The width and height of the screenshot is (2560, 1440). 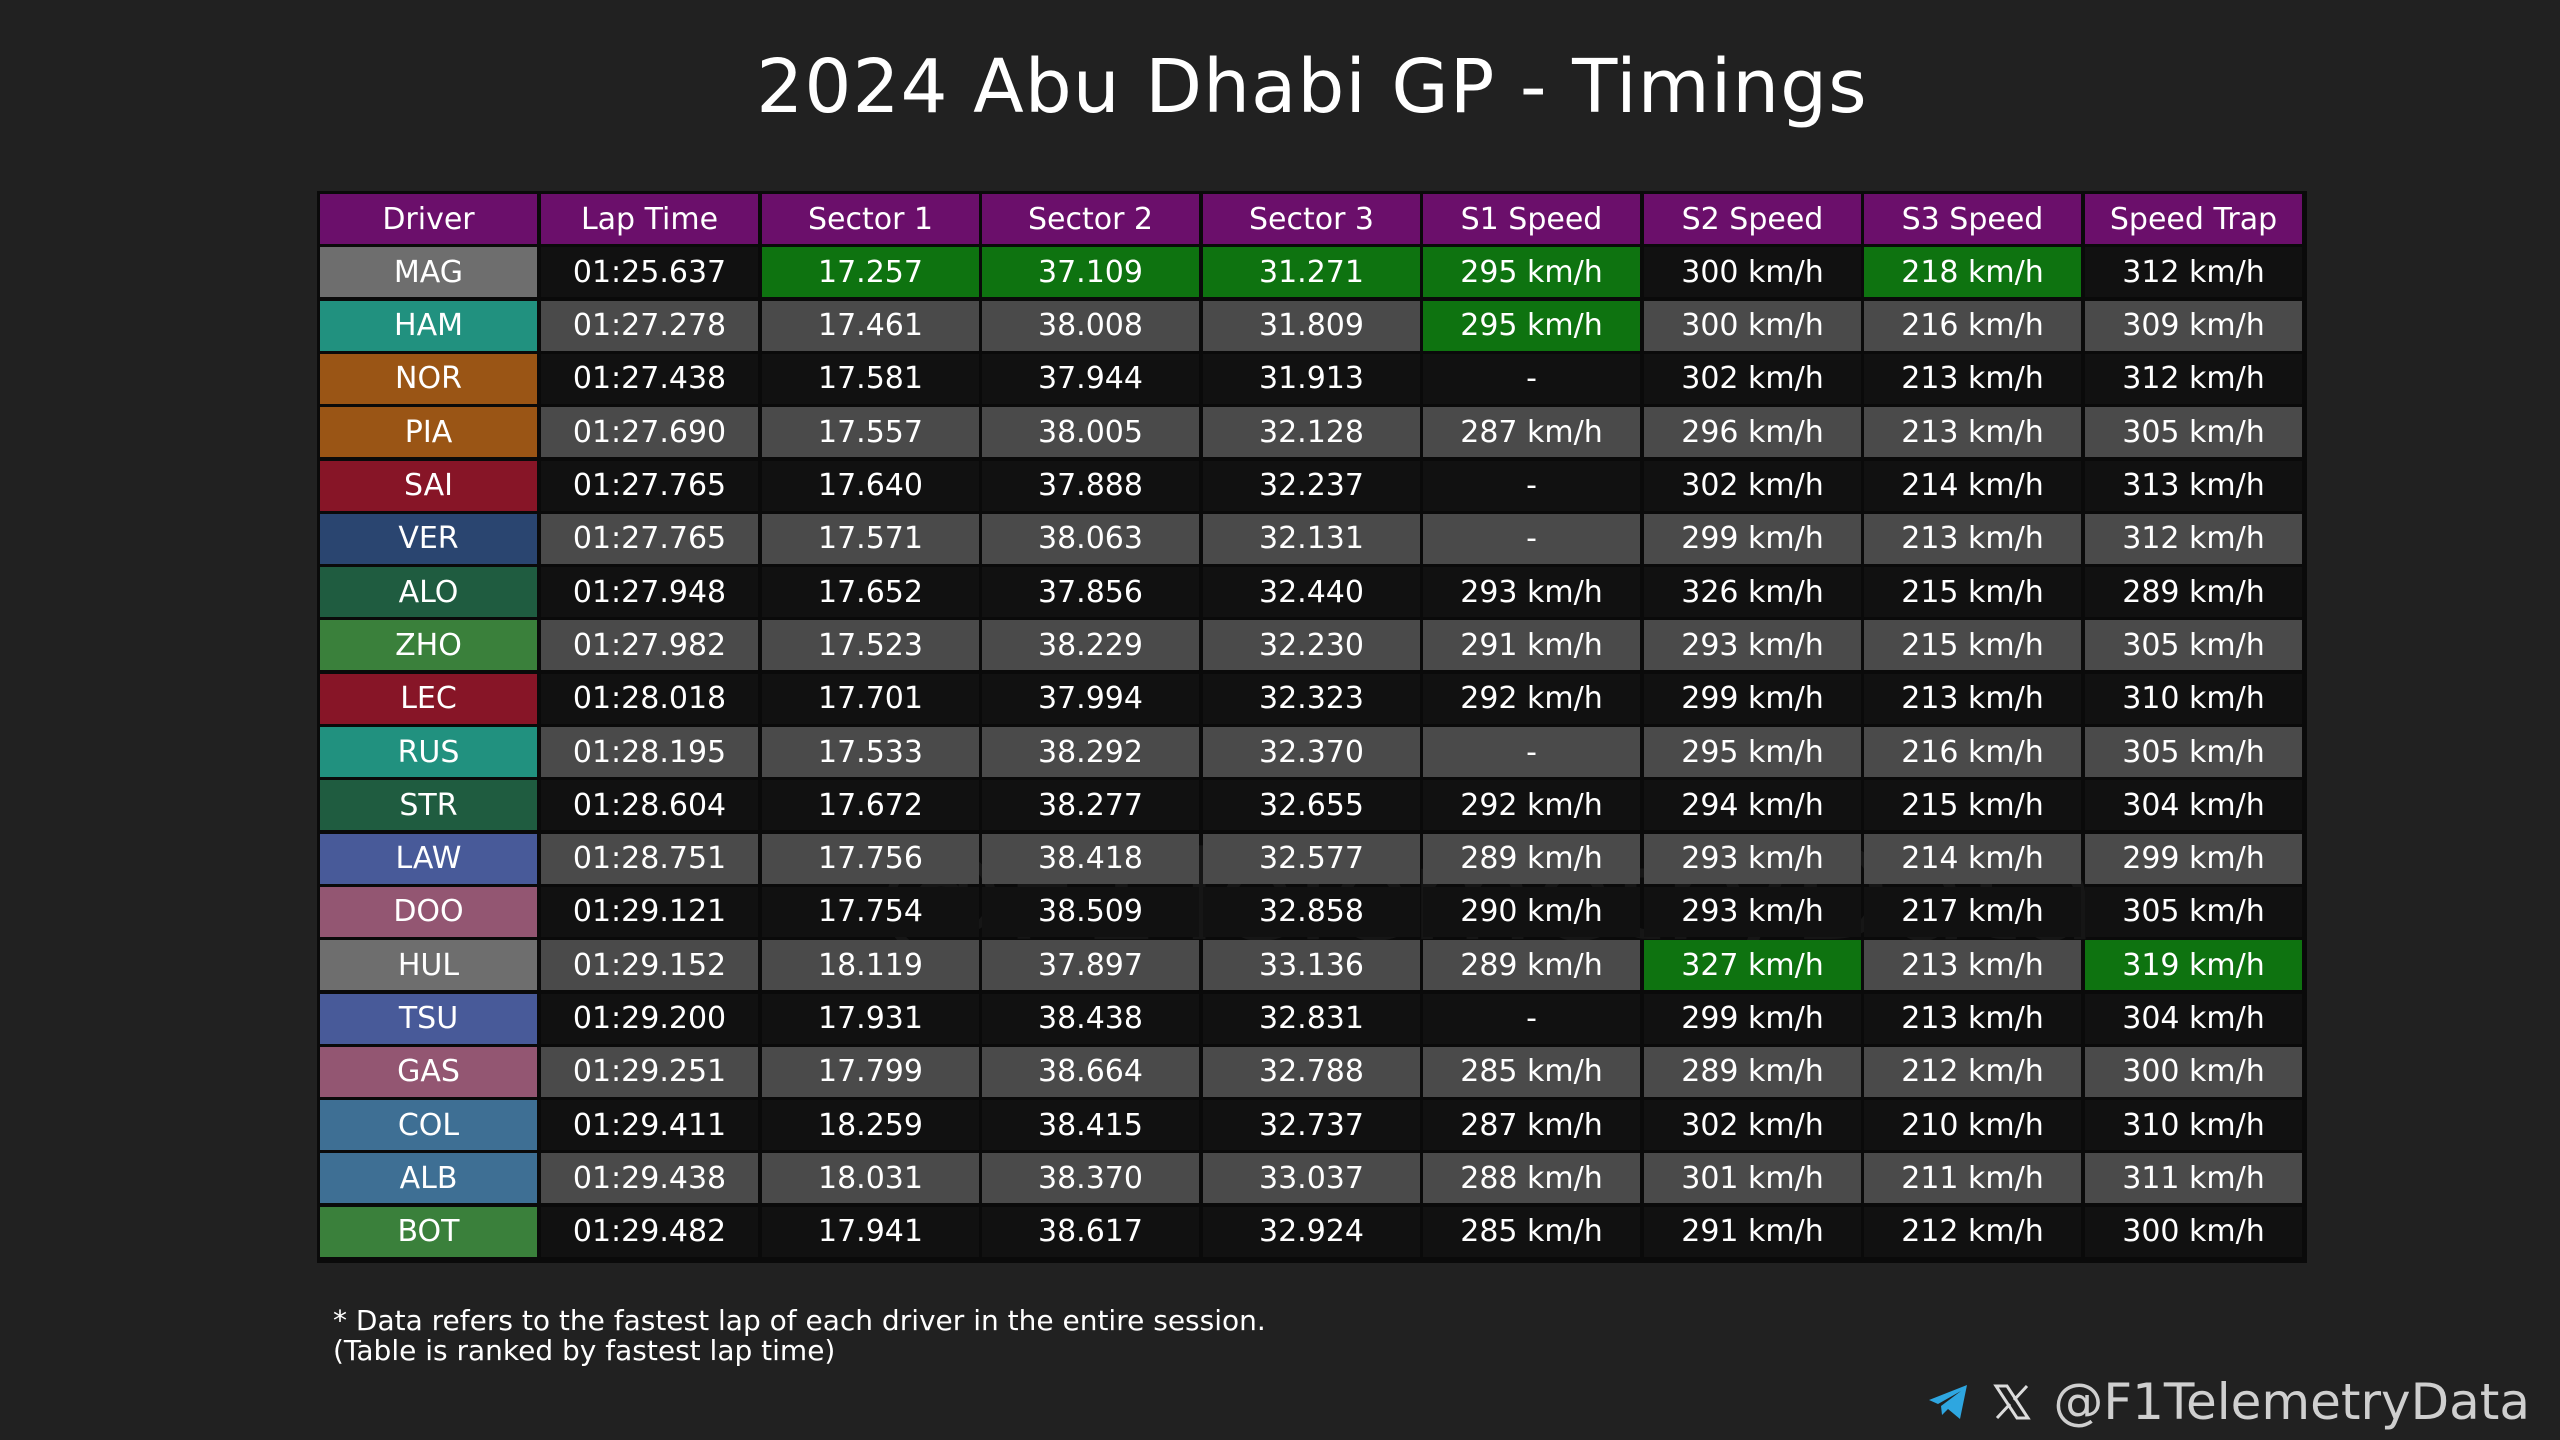 What do you see at coordinates (1090, 911) in the screenshot?
I see `table-cell: 38.509` at bounding box center [1090, 911].